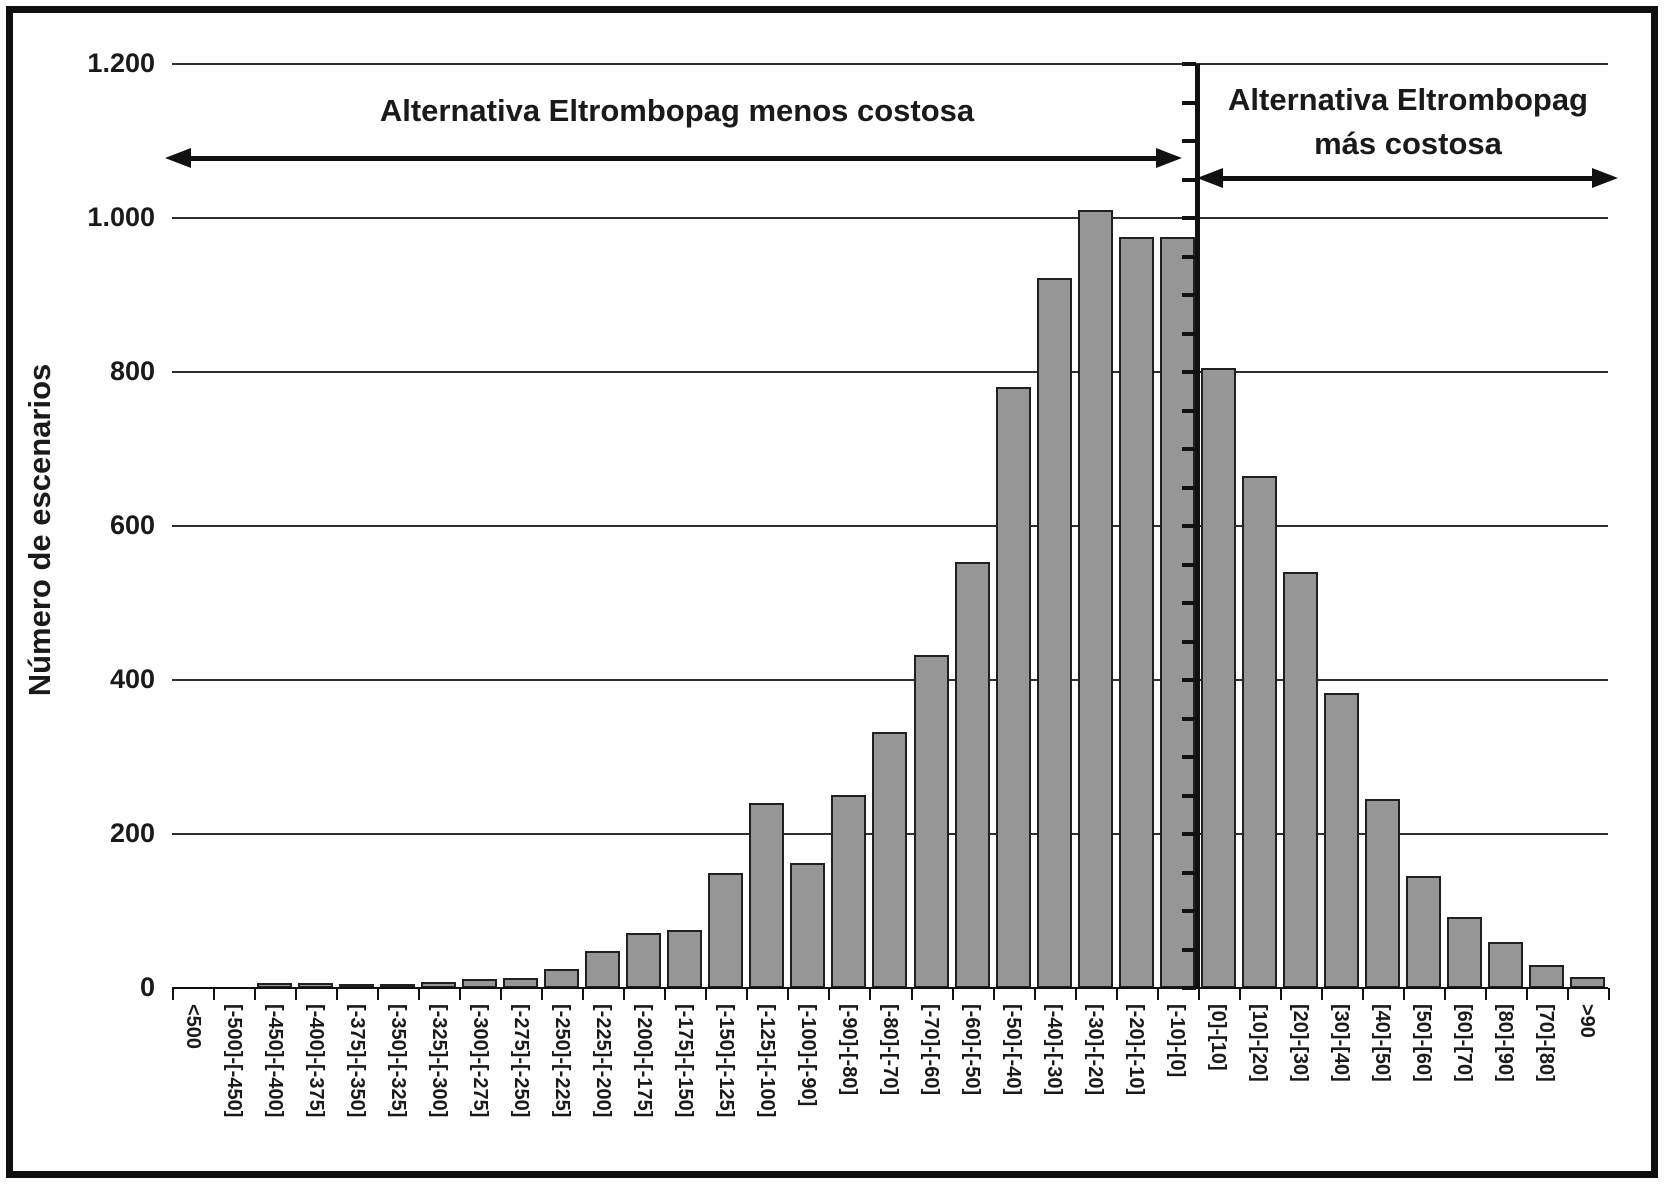  I want to click on x-category-label: [-60]-[-50], so click(972, 1050).